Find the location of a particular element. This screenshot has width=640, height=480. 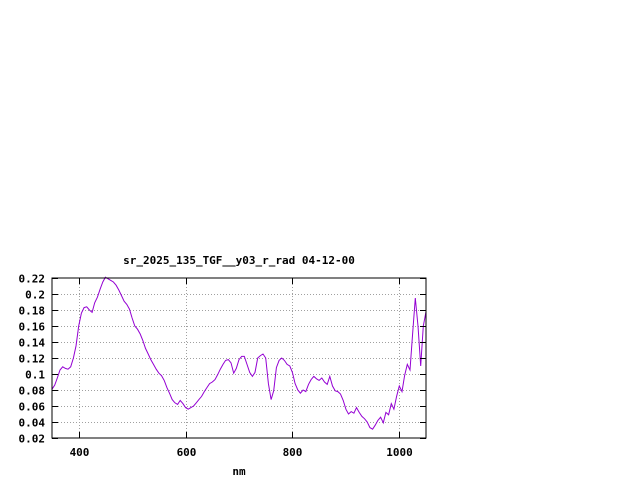

chart-title: sr_2025_135_TGF__y03_r_rad 04-12-00 is located at coordinates (239, 260).